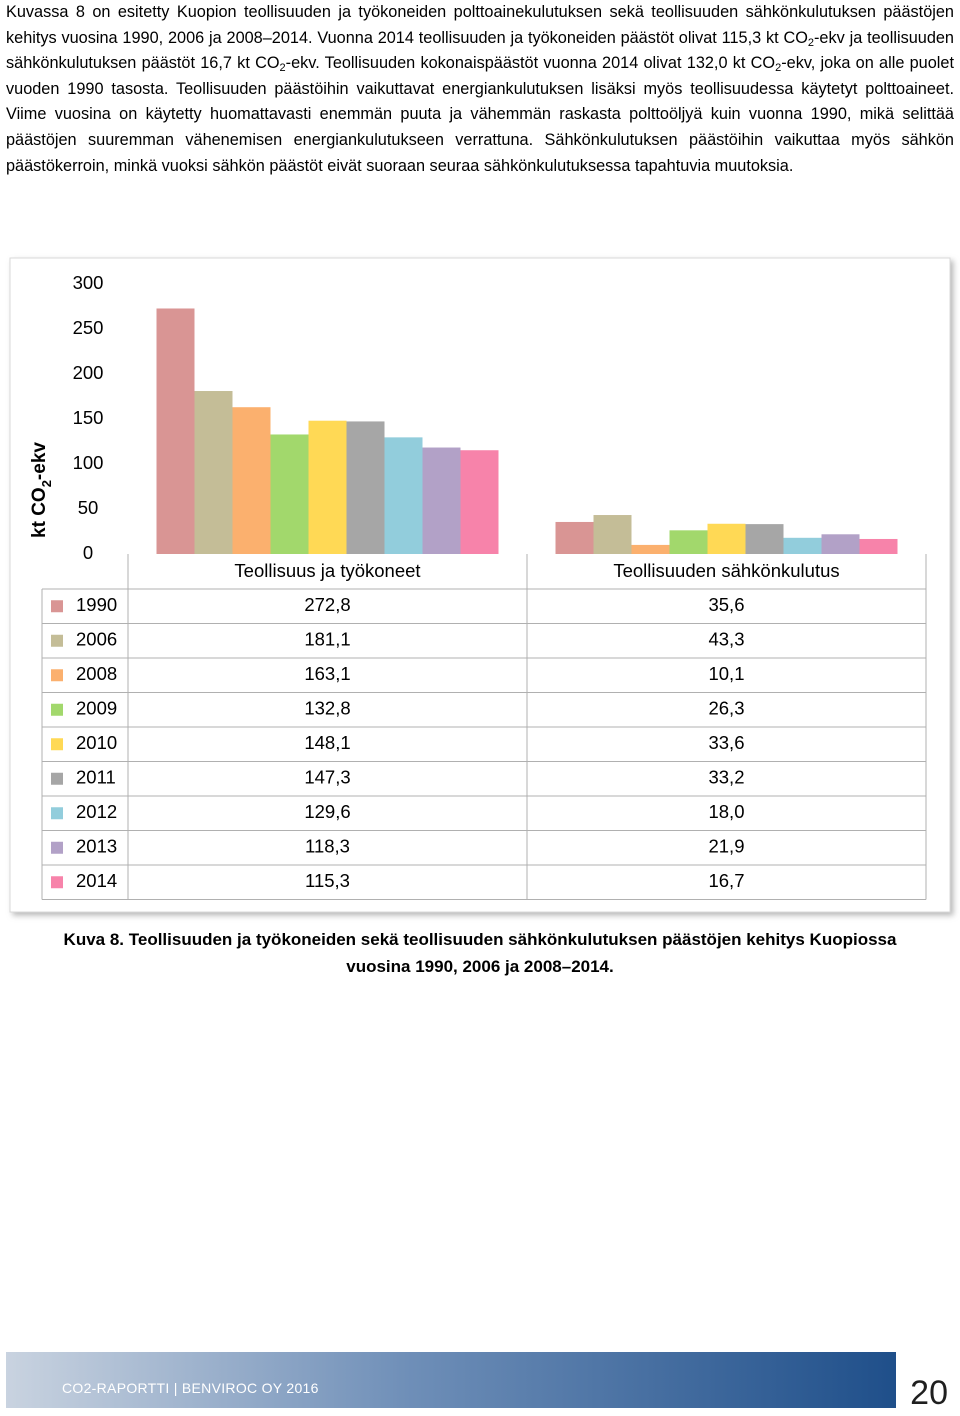 Image resolution: width=960 pixels, height=1416 pixels. What do you see at coordinates (96, 846) in the screenshot?
I see `legend-label: 2013` at bounding box center [96, 846].